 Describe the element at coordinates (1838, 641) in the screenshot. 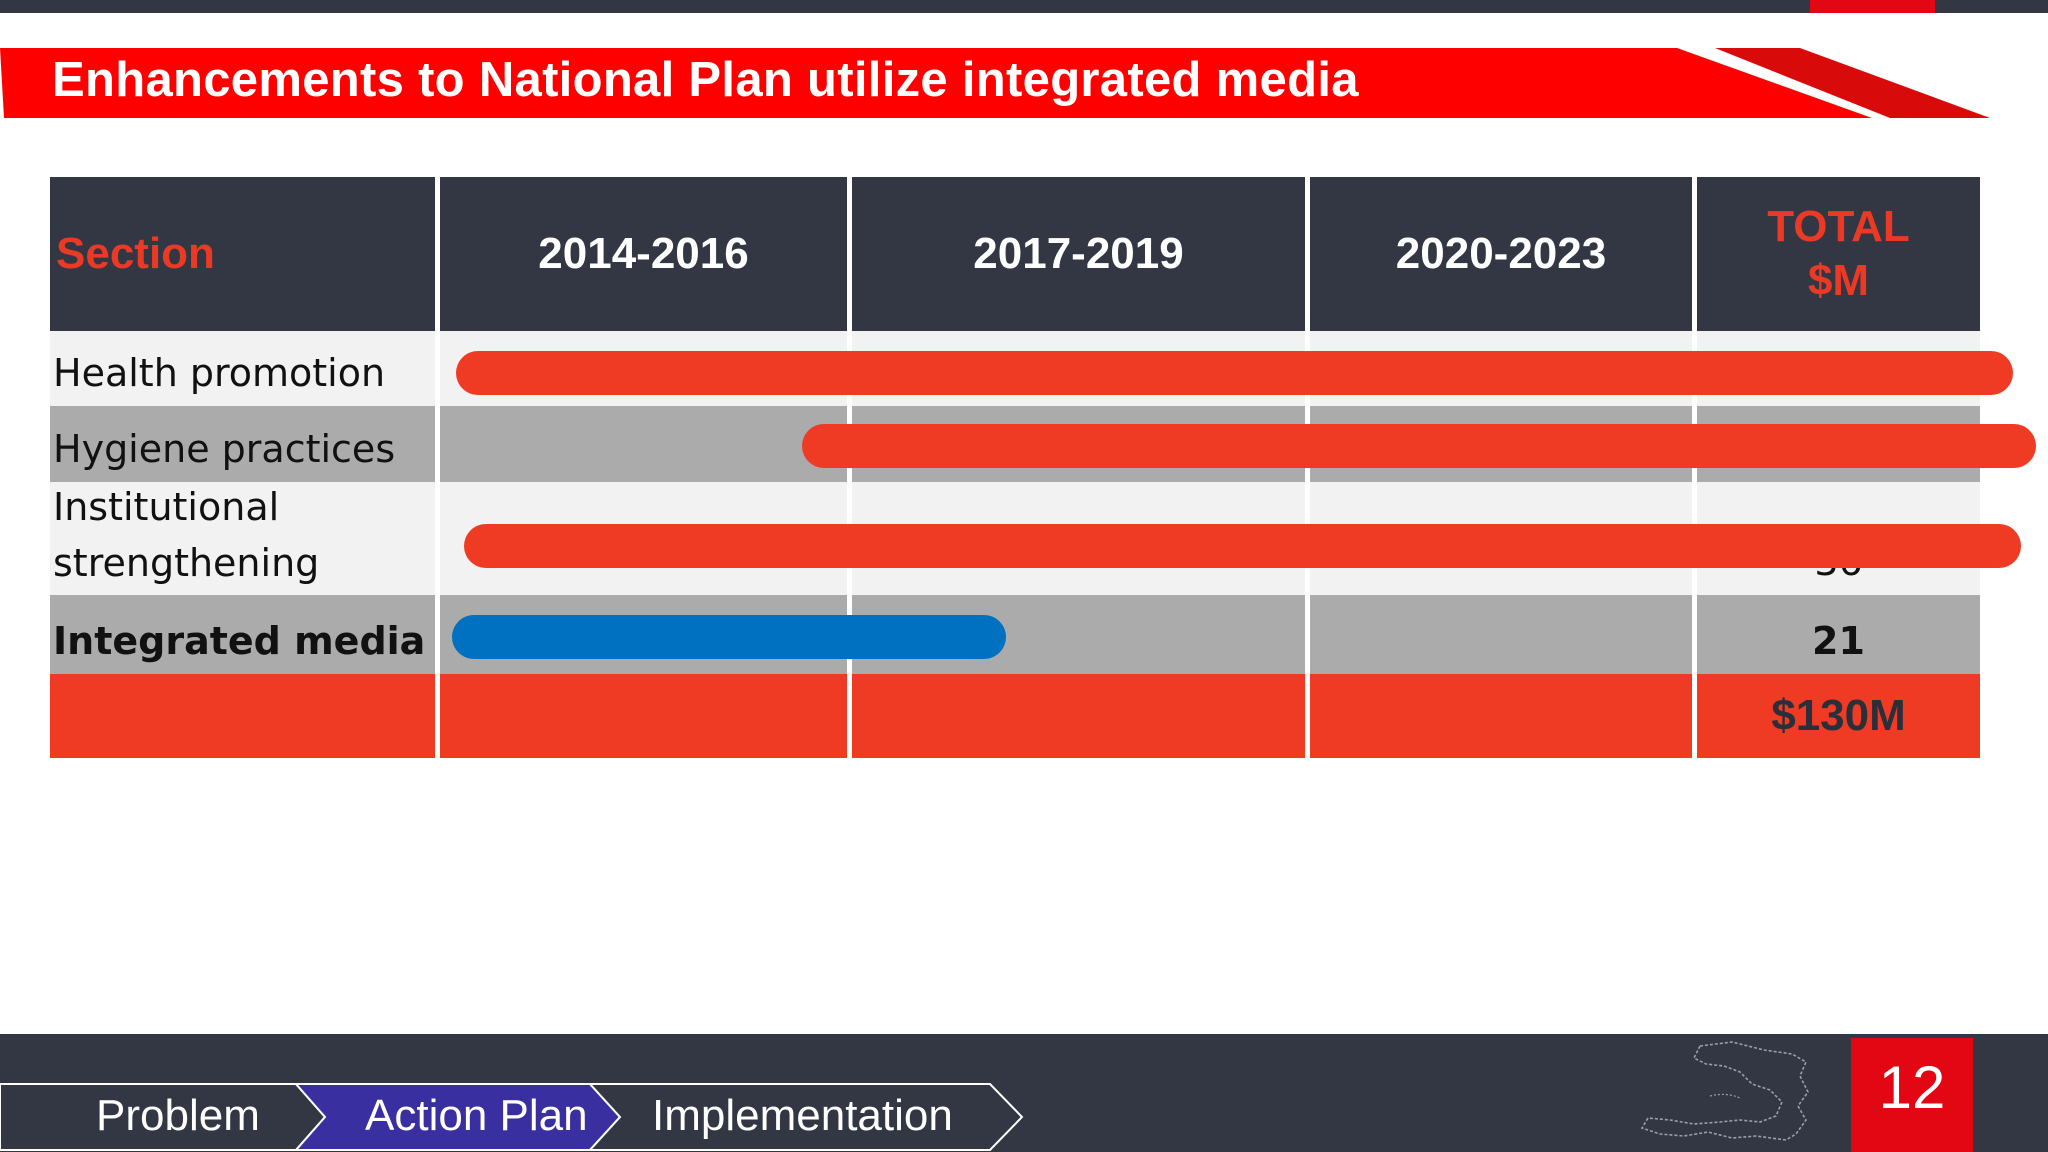

I see `row-total-value: 21` at that location.